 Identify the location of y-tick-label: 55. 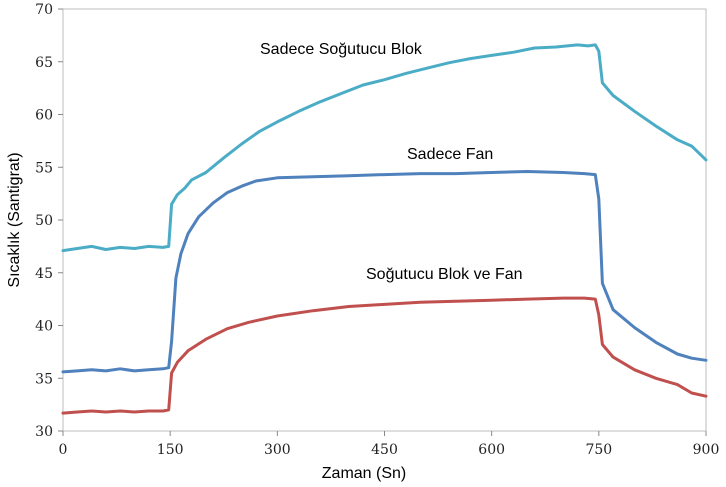
(44, 168).